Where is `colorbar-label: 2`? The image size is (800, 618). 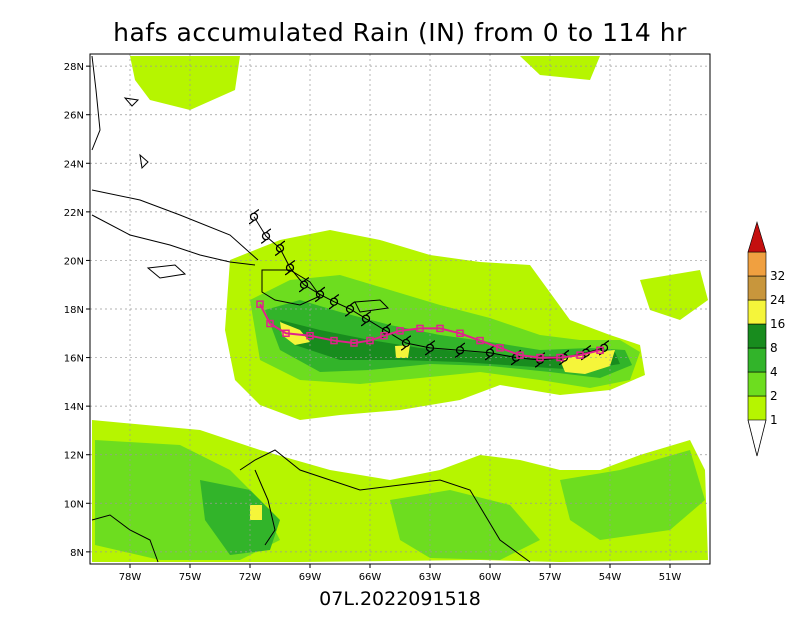
colorbar-label: 2 is located at coordinates (774, 396).